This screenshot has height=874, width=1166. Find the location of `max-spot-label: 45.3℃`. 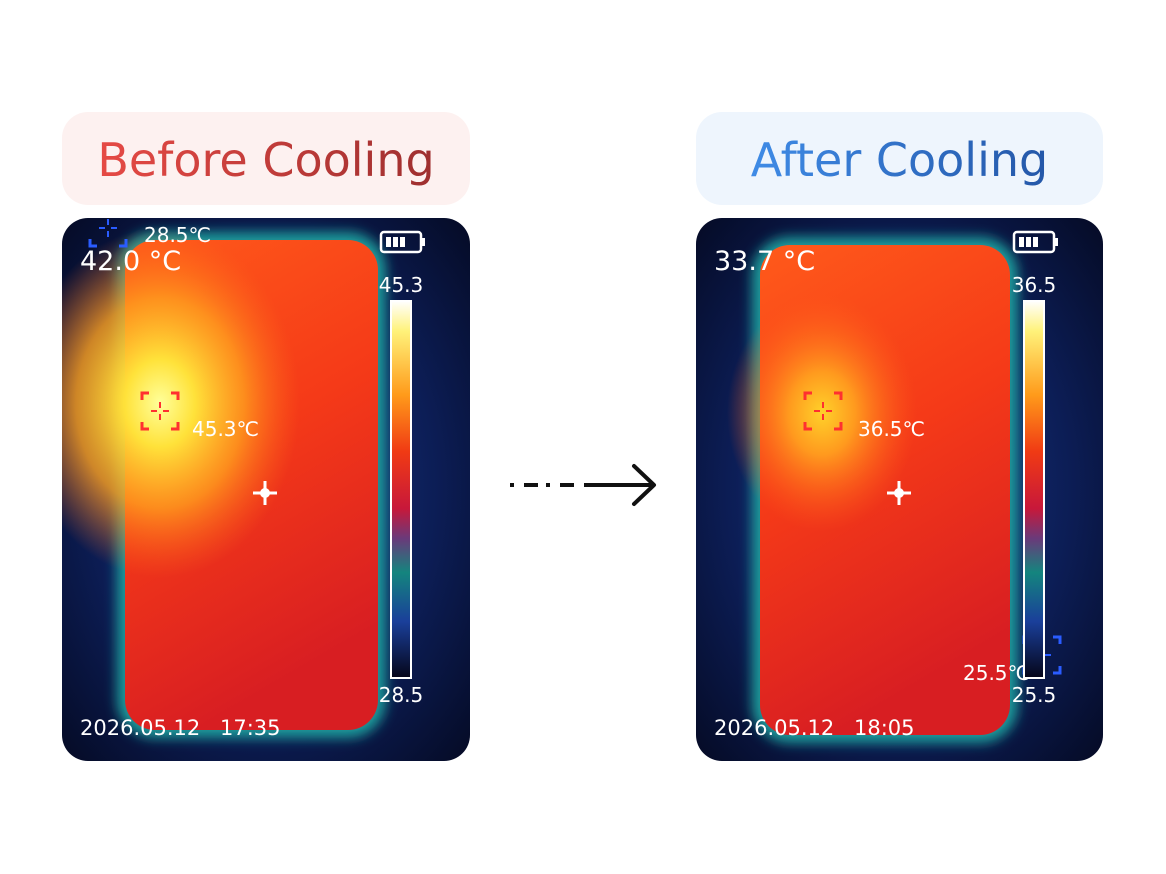

max-spot-label: 45.3℃ is located at coordinates (225, 429).